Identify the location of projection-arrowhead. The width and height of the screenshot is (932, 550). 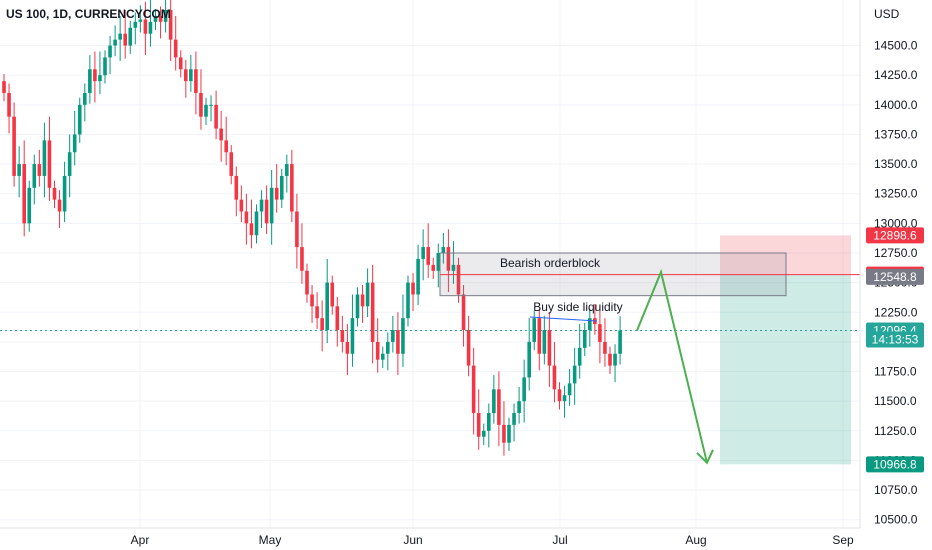
(705, 457).